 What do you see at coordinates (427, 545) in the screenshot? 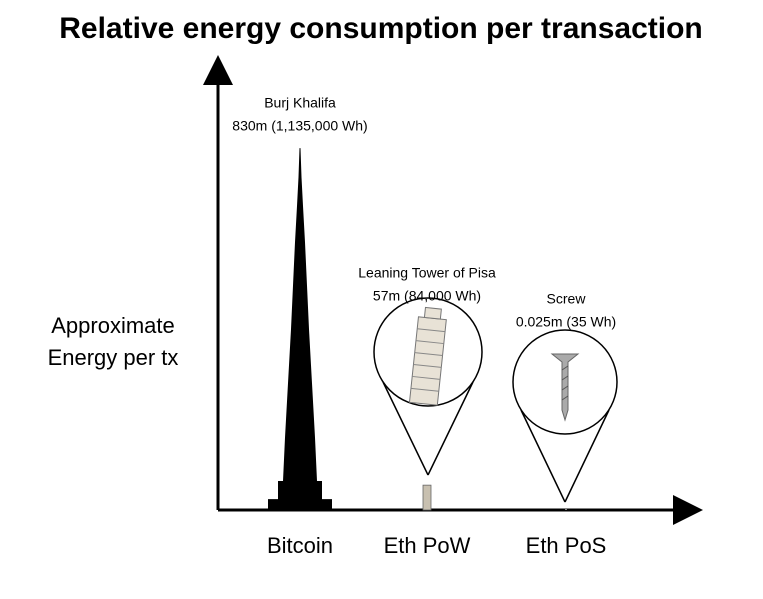
I see `x-tick-label: Eth PoW` at bounding box center [427, 545].